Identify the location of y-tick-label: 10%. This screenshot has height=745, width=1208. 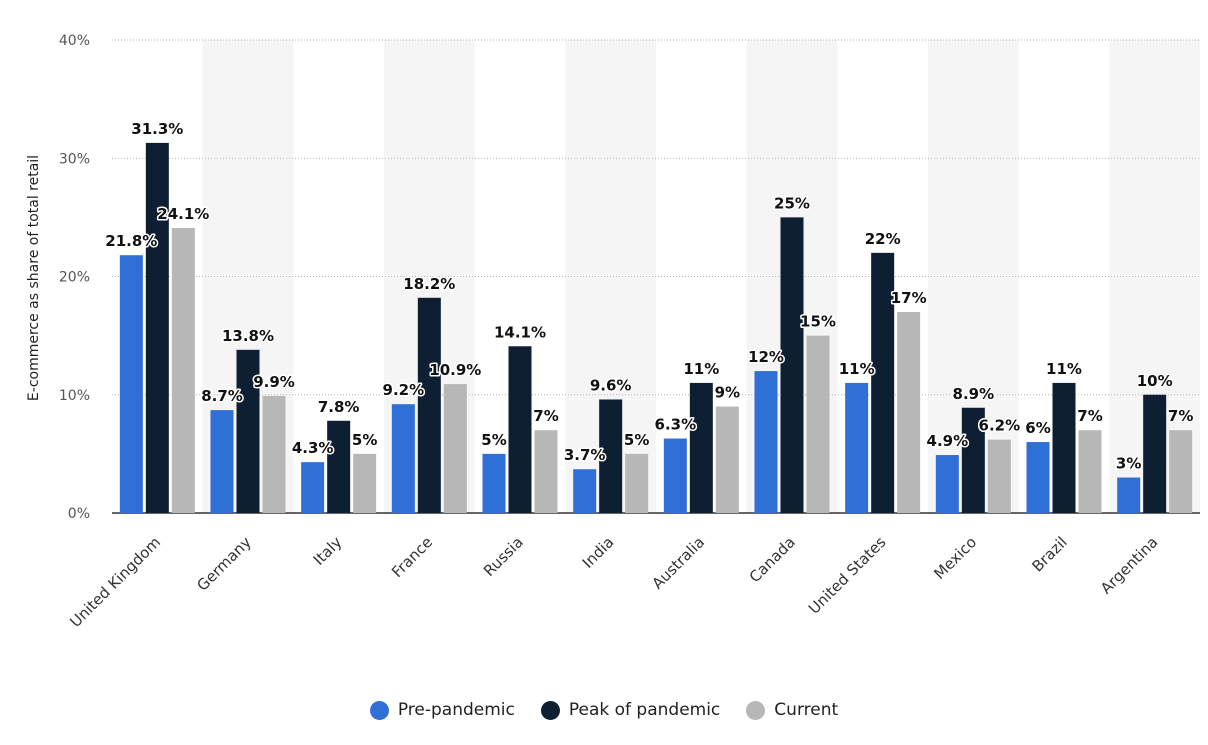
(74, 396).